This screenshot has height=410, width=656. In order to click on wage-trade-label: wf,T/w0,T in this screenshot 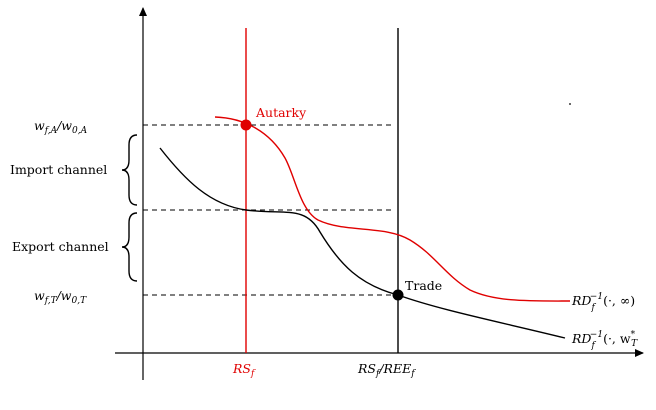, I will do `click(60, 297)`.